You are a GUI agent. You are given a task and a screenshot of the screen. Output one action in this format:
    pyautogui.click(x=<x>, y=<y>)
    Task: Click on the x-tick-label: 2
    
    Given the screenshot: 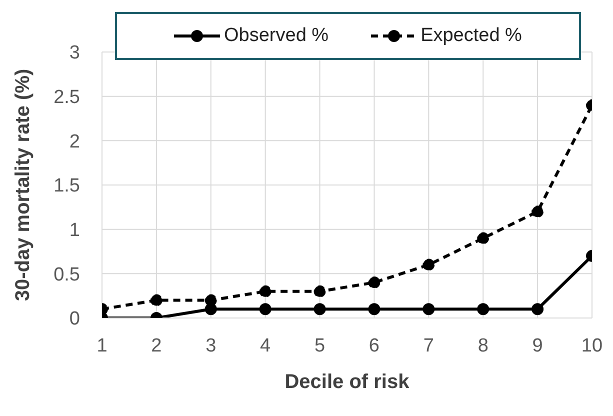 What is the action you would take?
    pyautogui.click(x=156, y=345)
    